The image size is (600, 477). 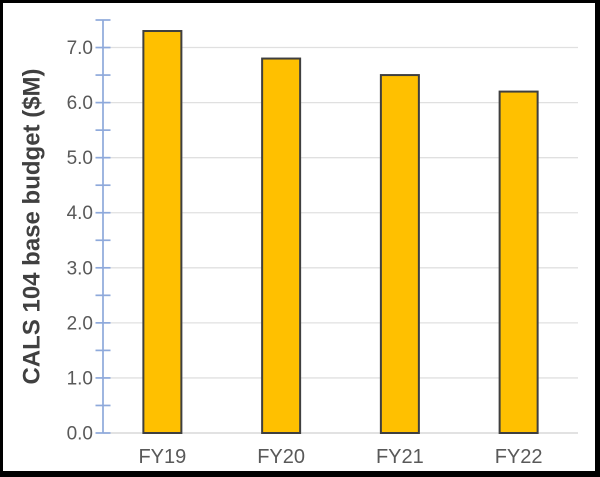 What do you see at coordinates (80, 323) in the screenshot?
I see `y-tick-label: 2.0` at bounding box center [80, 323].